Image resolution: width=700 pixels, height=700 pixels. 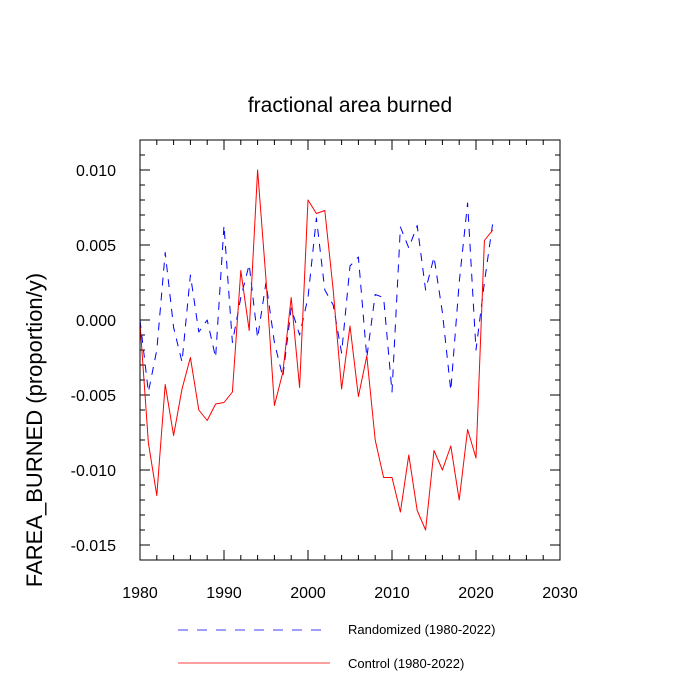 I want to click on x-tick-label: 2000, so click(x=308, y=593).